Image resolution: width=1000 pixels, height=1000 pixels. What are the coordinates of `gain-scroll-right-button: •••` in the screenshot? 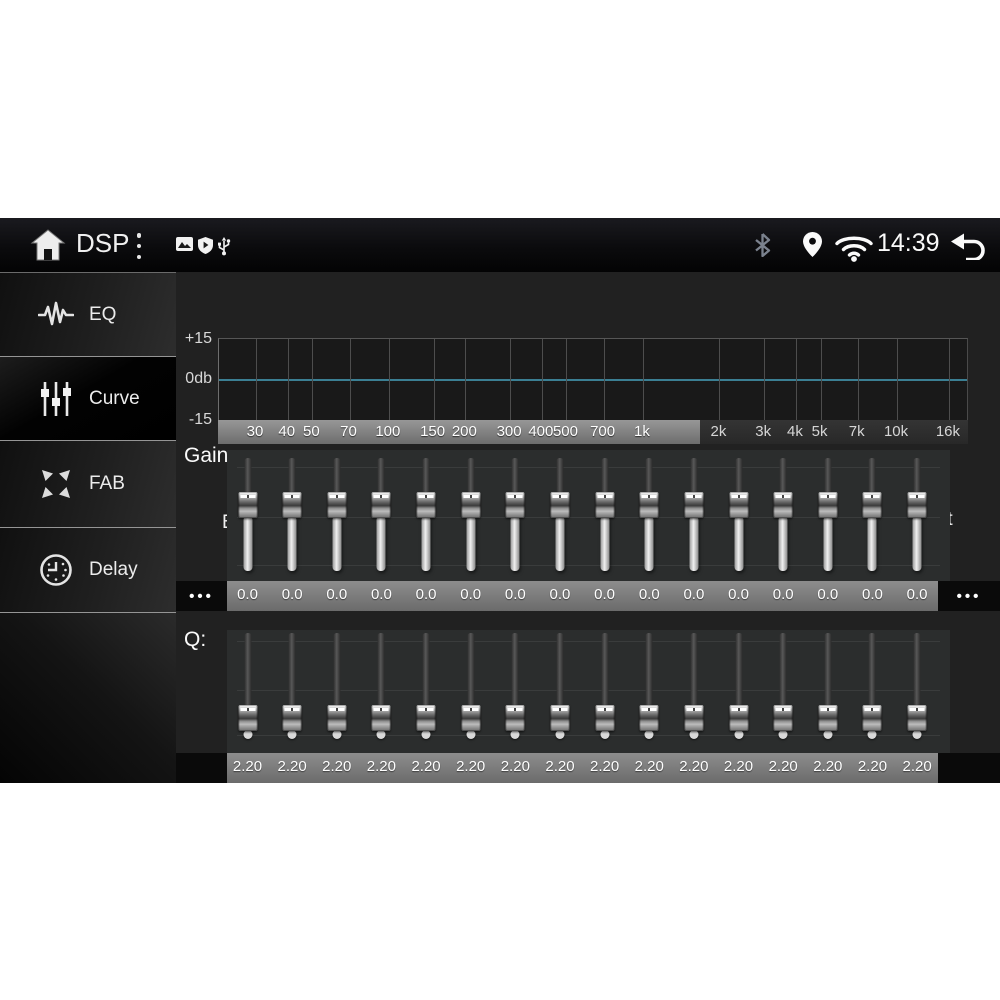 It's located at (969, 596).